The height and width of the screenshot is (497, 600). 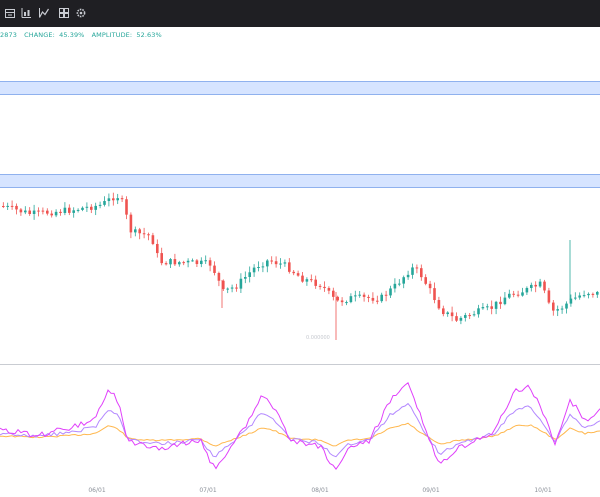 I want to click on chart-type-icon, so click(x=26, y=13).